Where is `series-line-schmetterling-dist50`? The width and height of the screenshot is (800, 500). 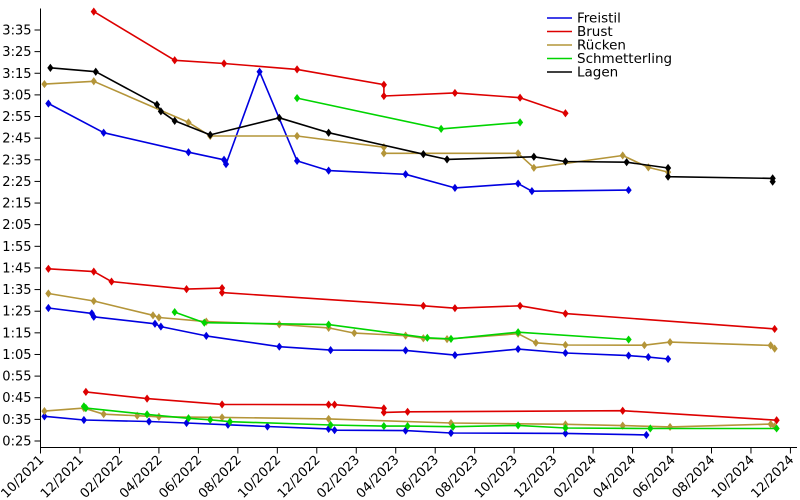
series-line-schmetterling-dist50 is located at coordinates (430, 417).